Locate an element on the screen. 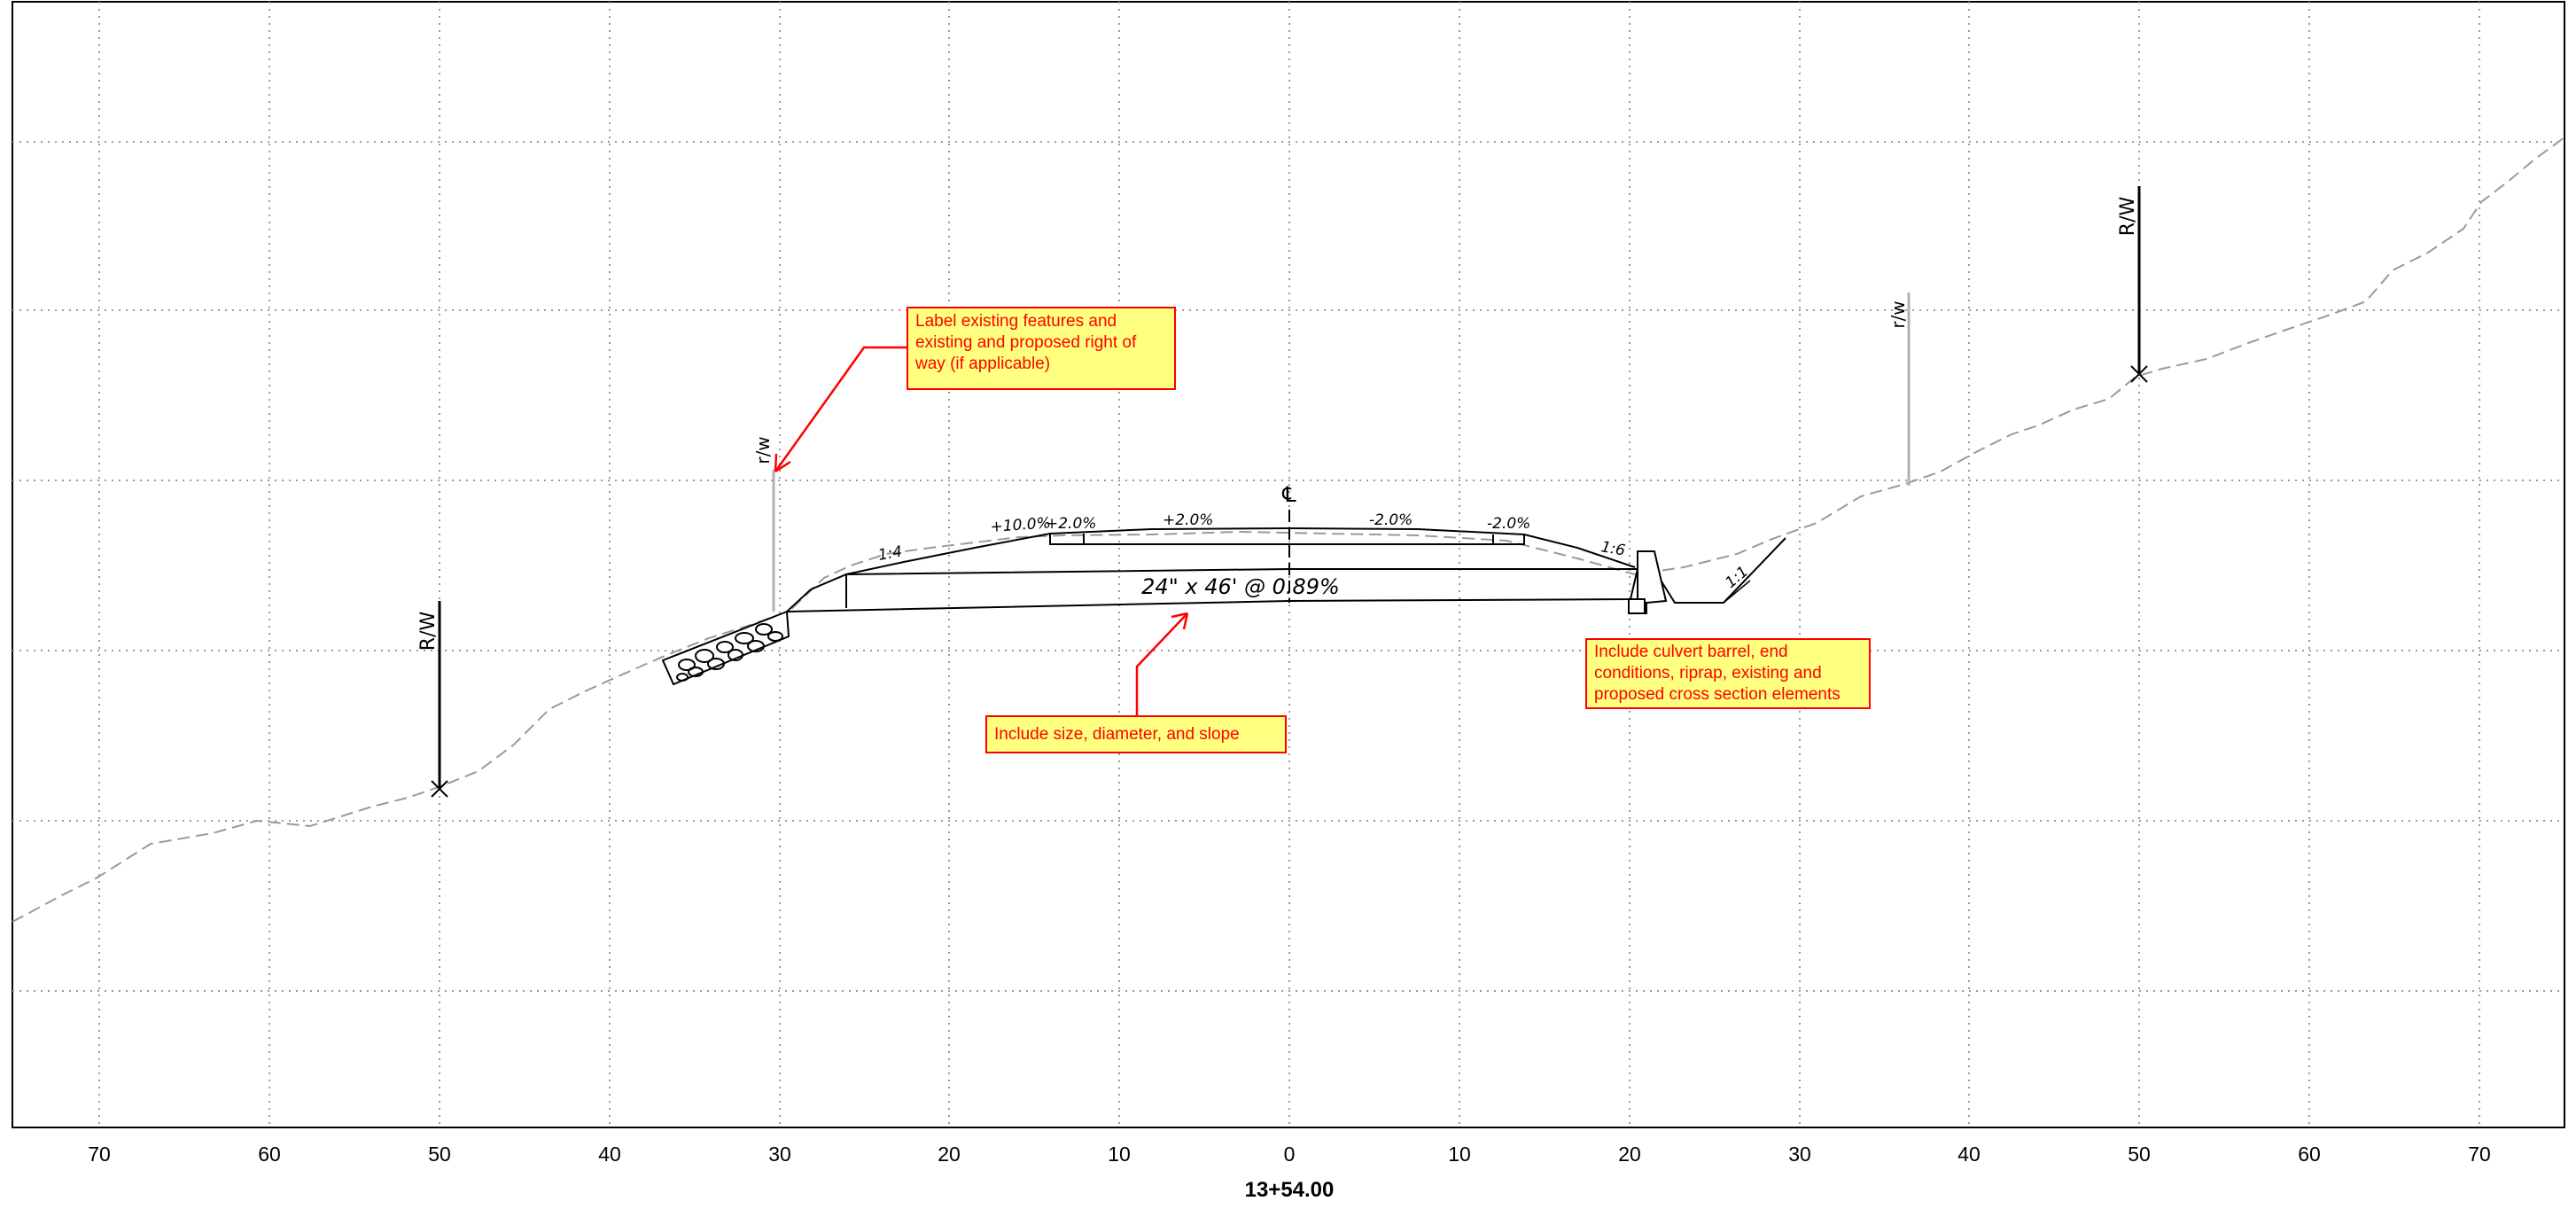  proposed-rw-left: R/W is located at coordinates (433, 699).